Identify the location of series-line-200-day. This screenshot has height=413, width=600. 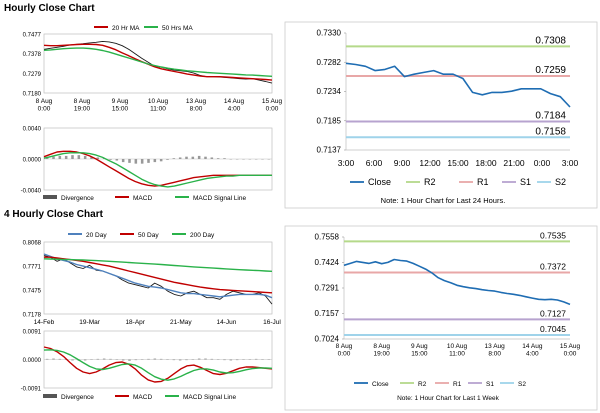
(158, 265).